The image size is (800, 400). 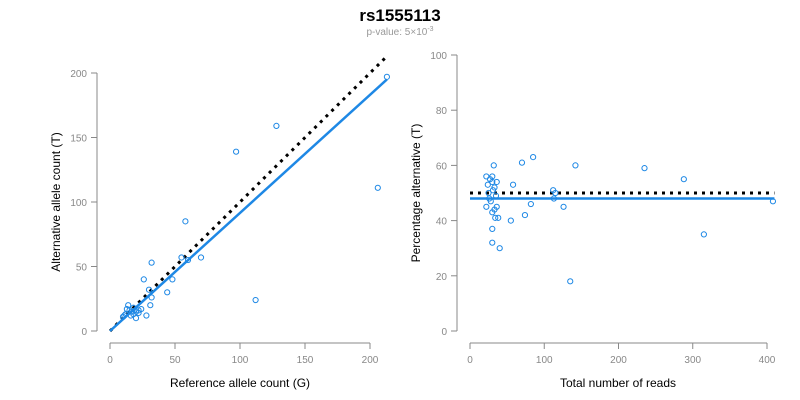 I want to click on x-tick-label: 400, so click(x=767, y=360).